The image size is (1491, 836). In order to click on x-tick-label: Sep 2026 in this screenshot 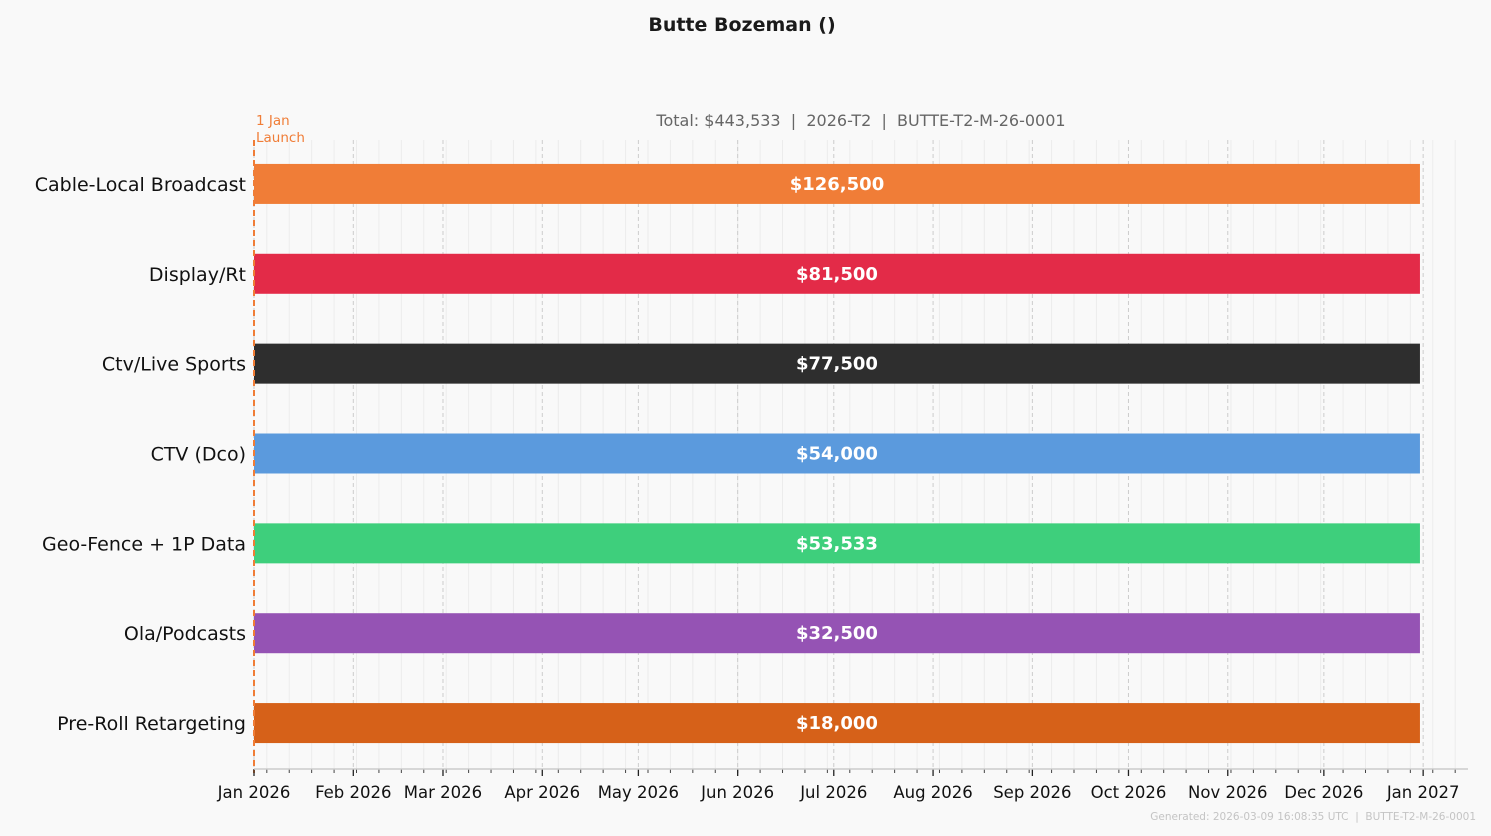, I will do `click(1032, 792)`.